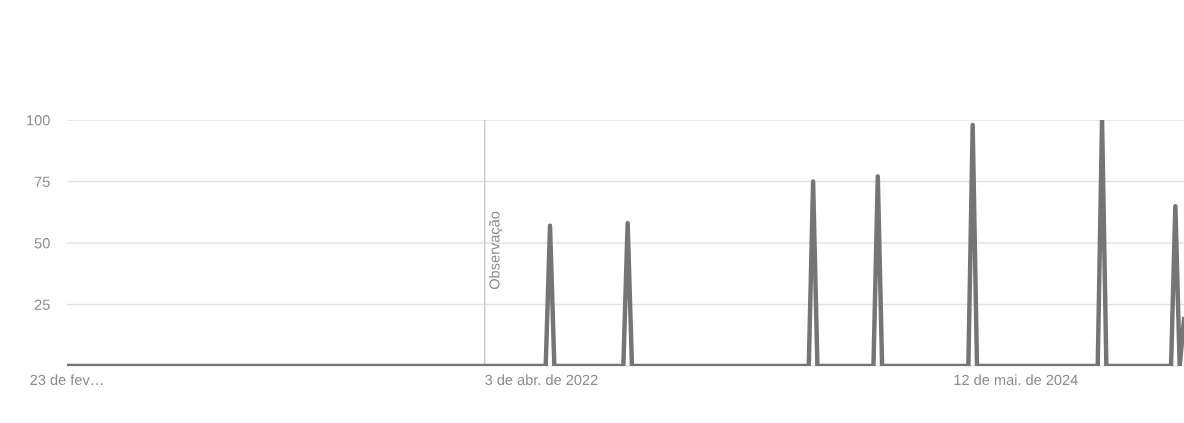 The width and height of the screenshot is (1184, 423). What do you see at coordinates (42, 243) in the screenshot?
I see `y-tick-label: 50` at bounding box center [42, 243].